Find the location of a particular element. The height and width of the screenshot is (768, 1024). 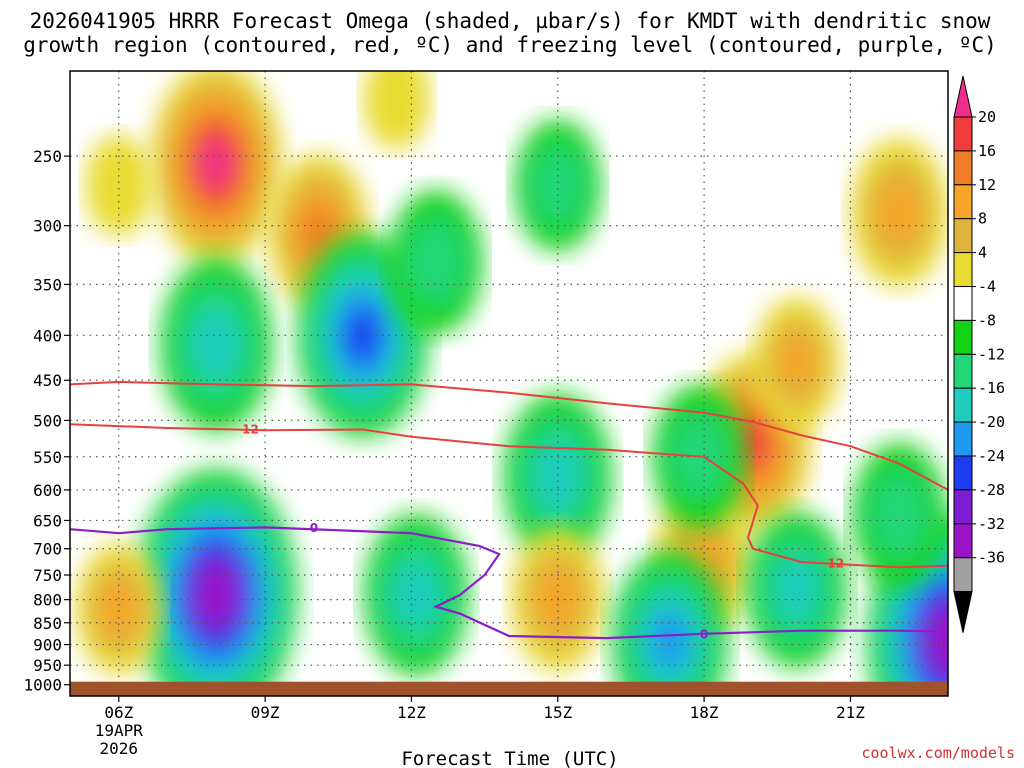

x-tick-label: 09Z is located at coordinates (265, 712).